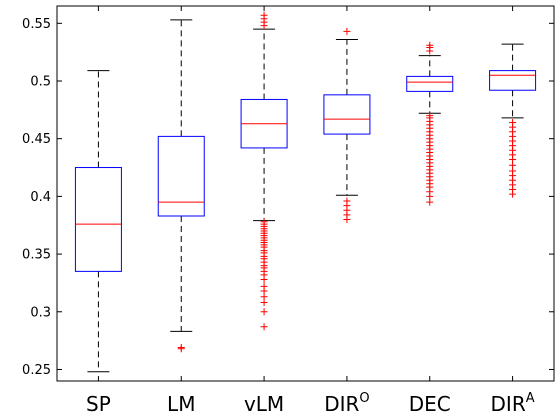 This screenshot has width=560, height=418. I want to click on x-category-label: LM, so click(181, 404).